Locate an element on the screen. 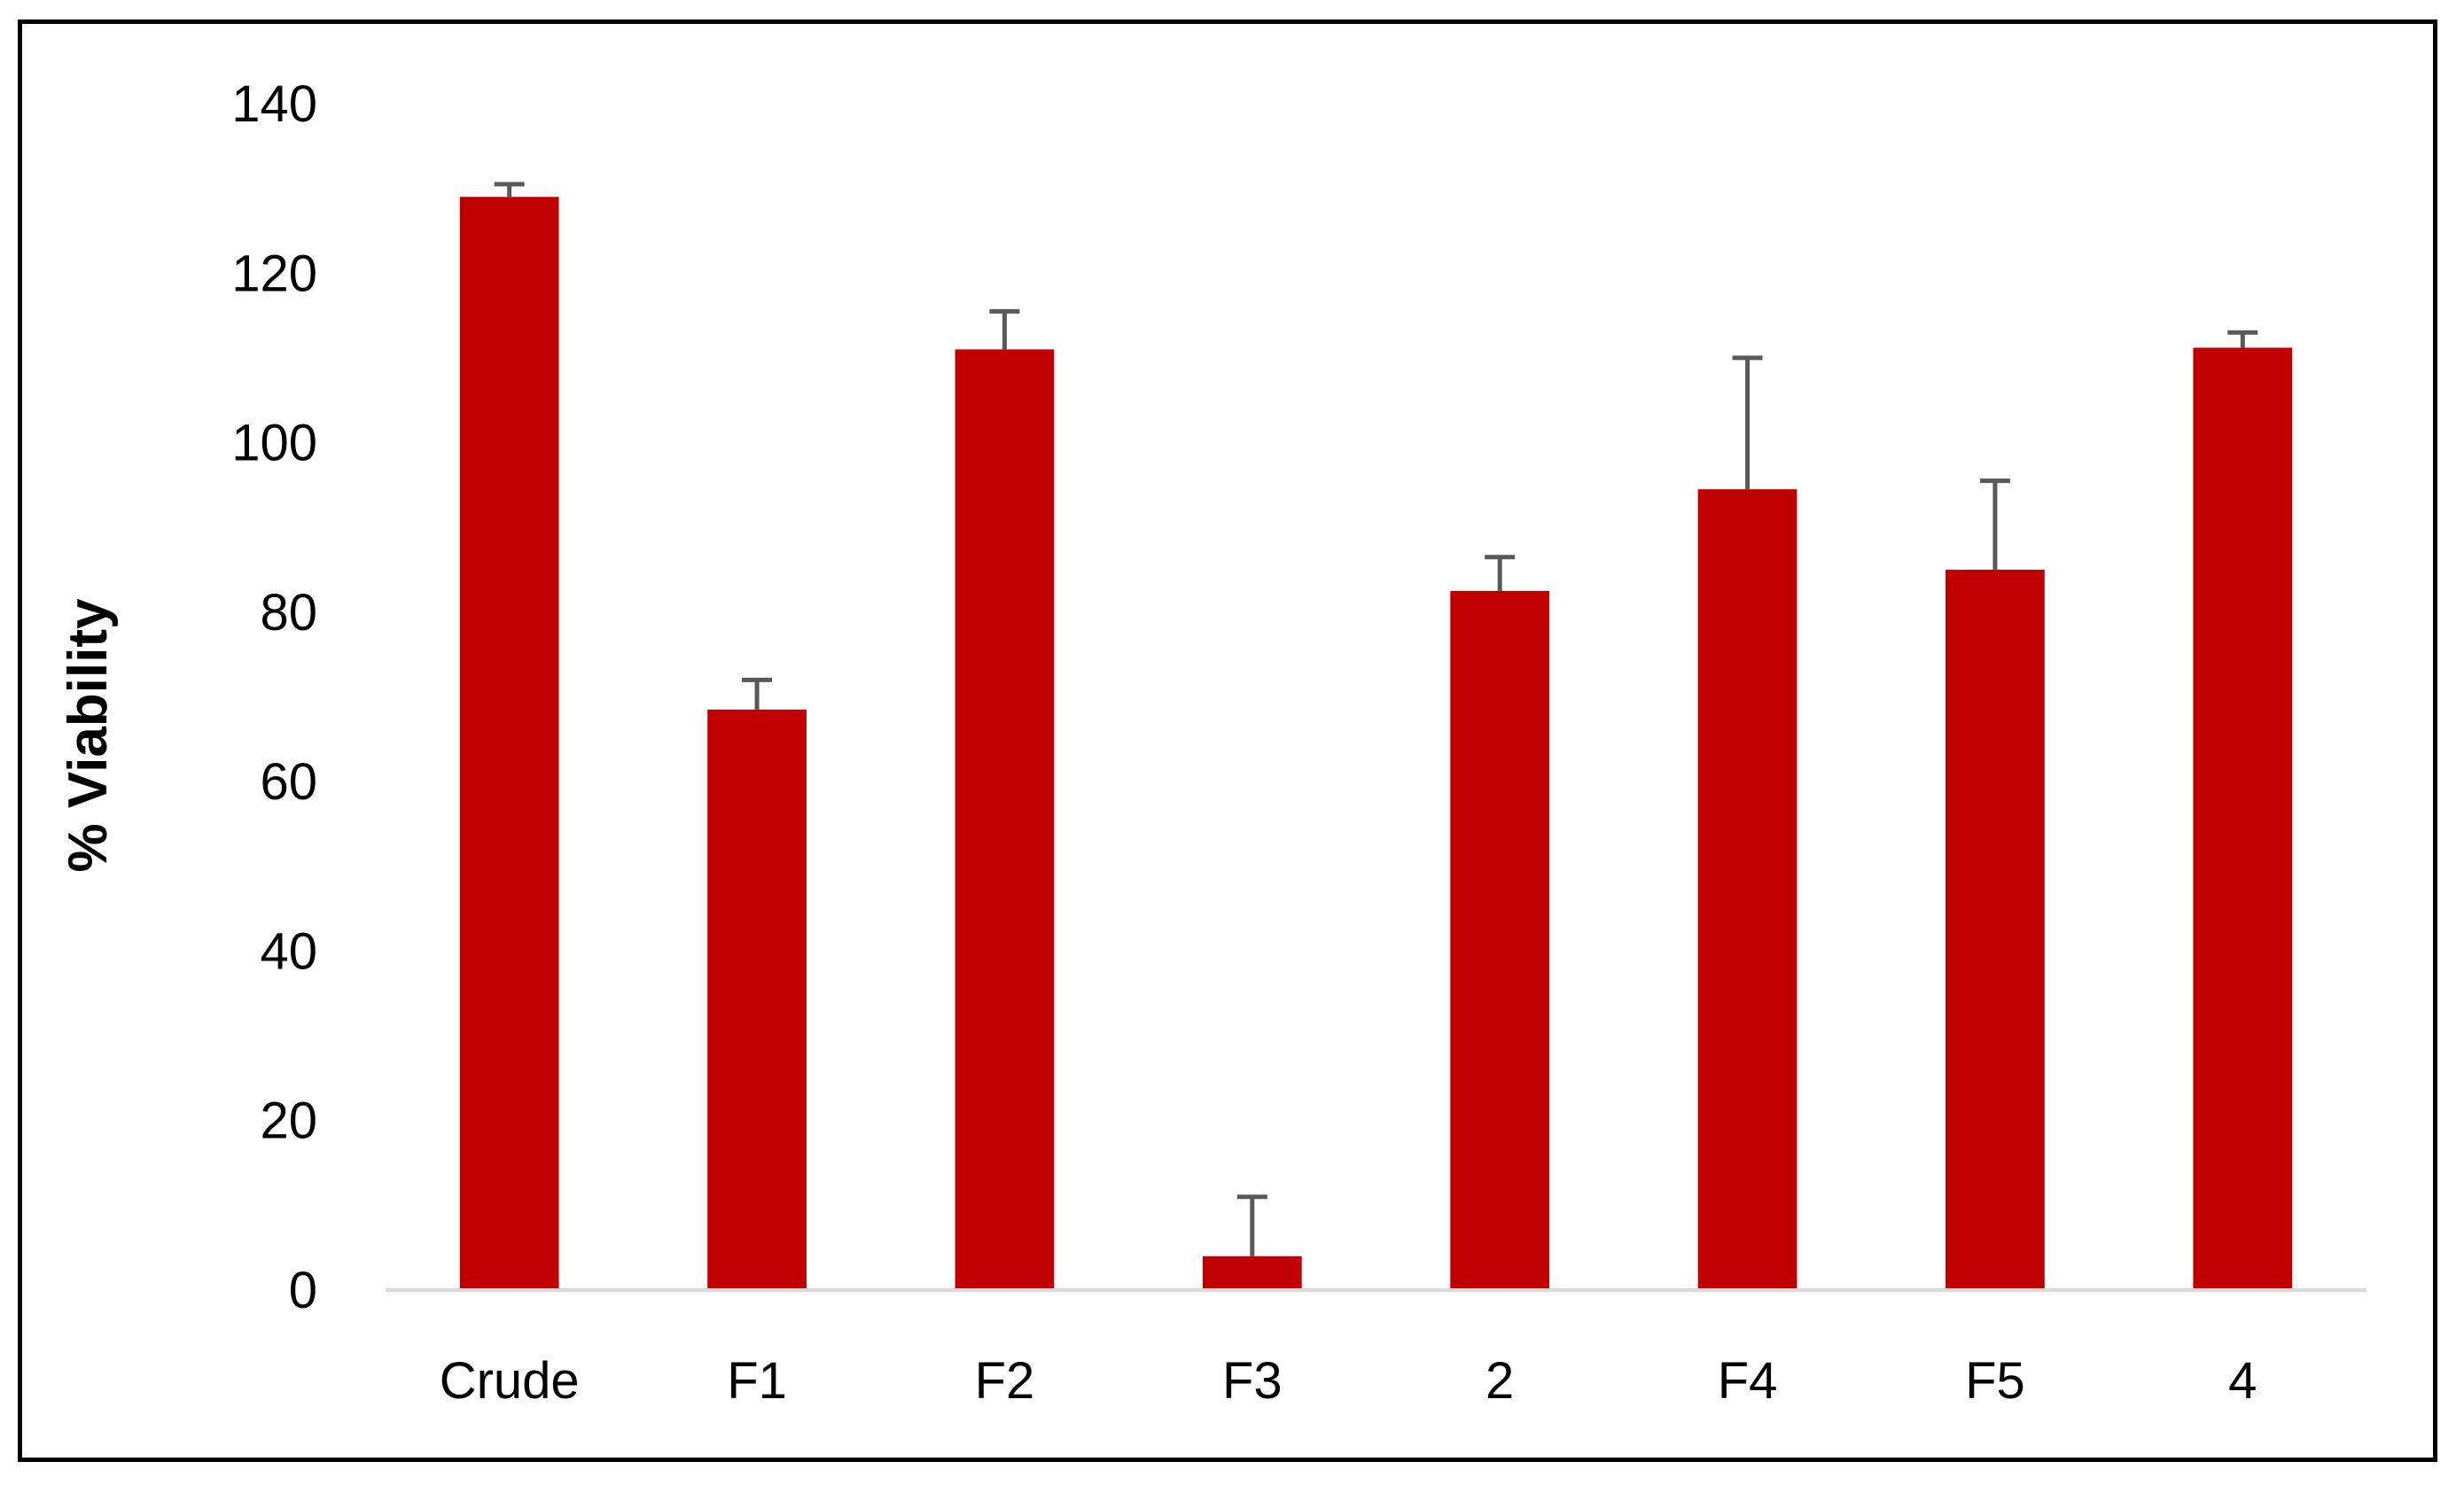 The height and width of the screenshot is (1485, 2464). y-tick-label: 60 is located at coordinates (288, 782).